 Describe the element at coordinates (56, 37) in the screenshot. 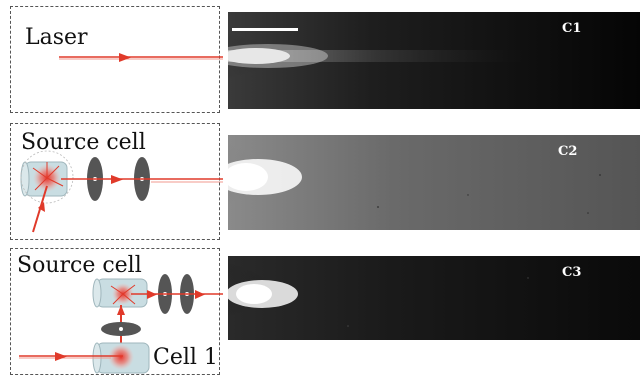

I see `laser-label: Laser` at that location.